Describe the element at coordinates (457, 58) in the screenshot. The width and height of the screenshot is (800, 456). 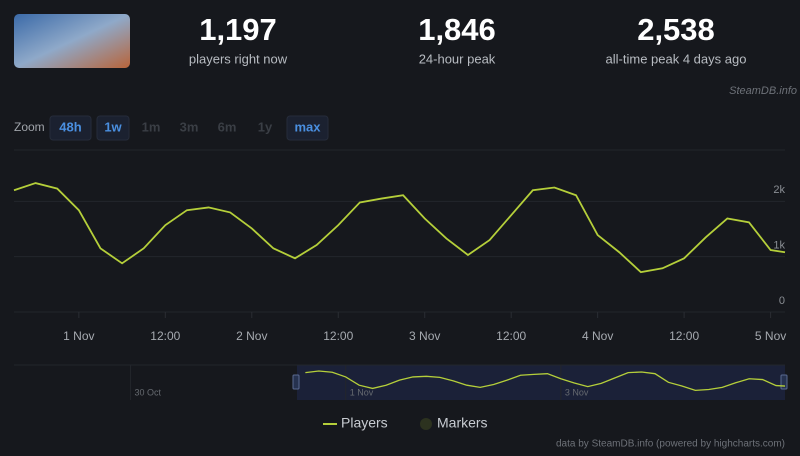
I see `stat-label: 24-hour peak` at that location.